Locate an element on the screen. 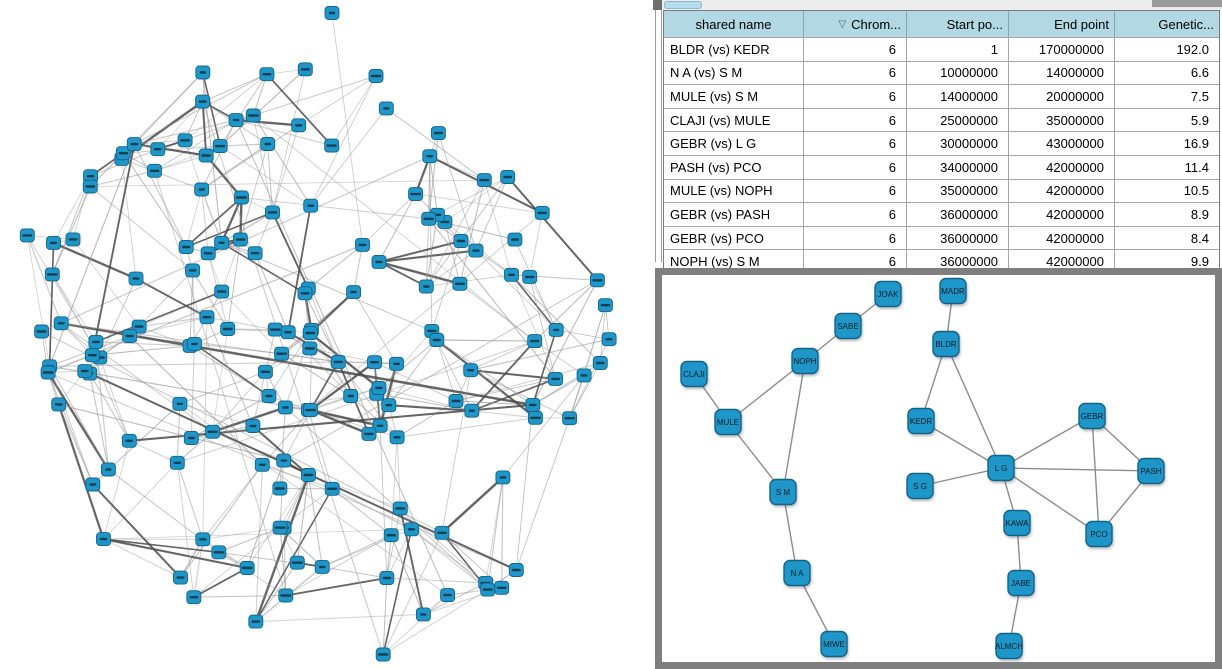 This screenshot has width=1222, height=669. cell-genetic: 192.0 is located at coordinates (1192, 49).